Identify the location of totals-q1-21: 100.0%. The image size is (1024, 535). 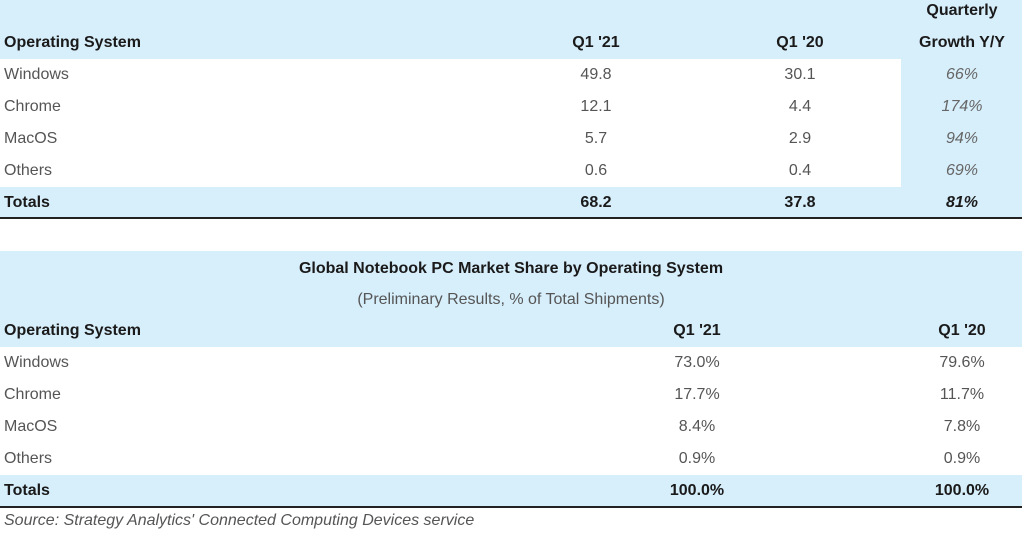
(697, 490).